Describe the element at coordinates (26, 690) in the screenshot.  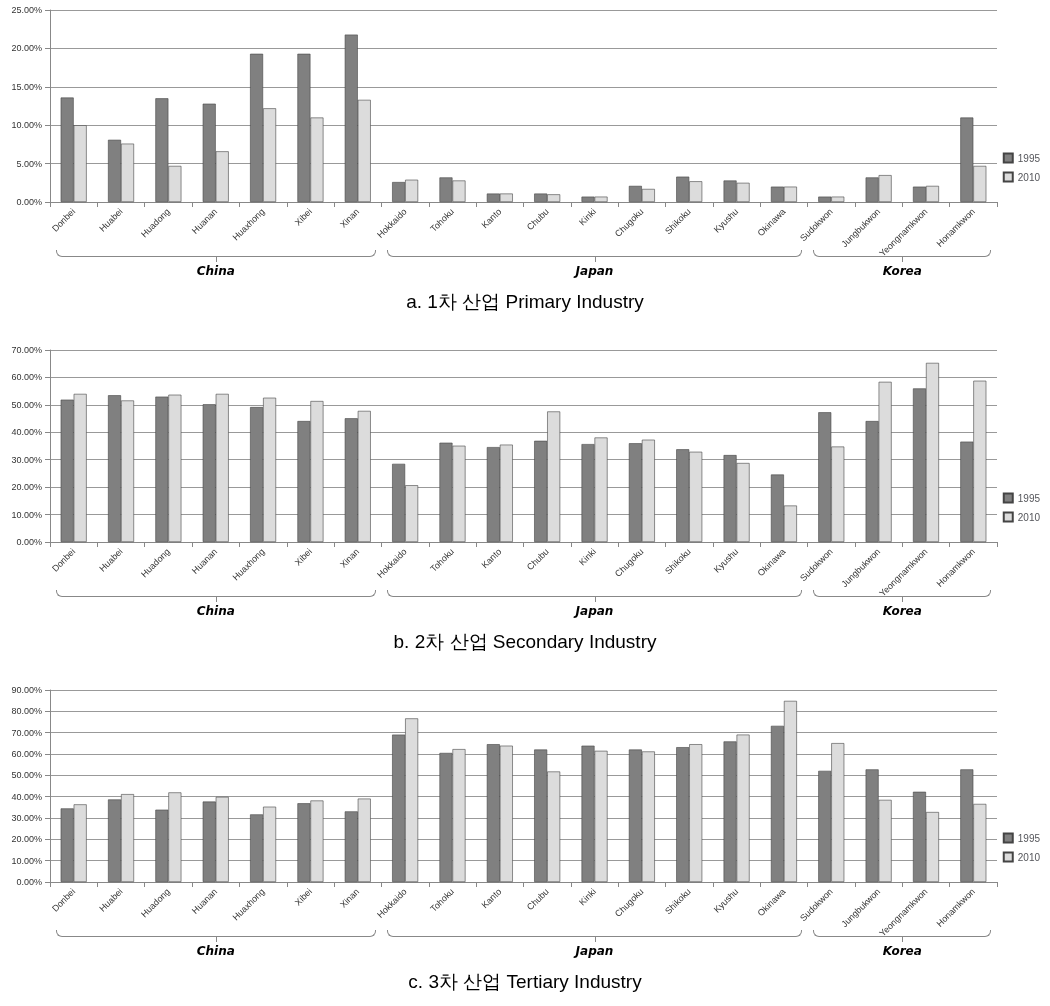
I see `y-tick-label: 90.00%` at that location.